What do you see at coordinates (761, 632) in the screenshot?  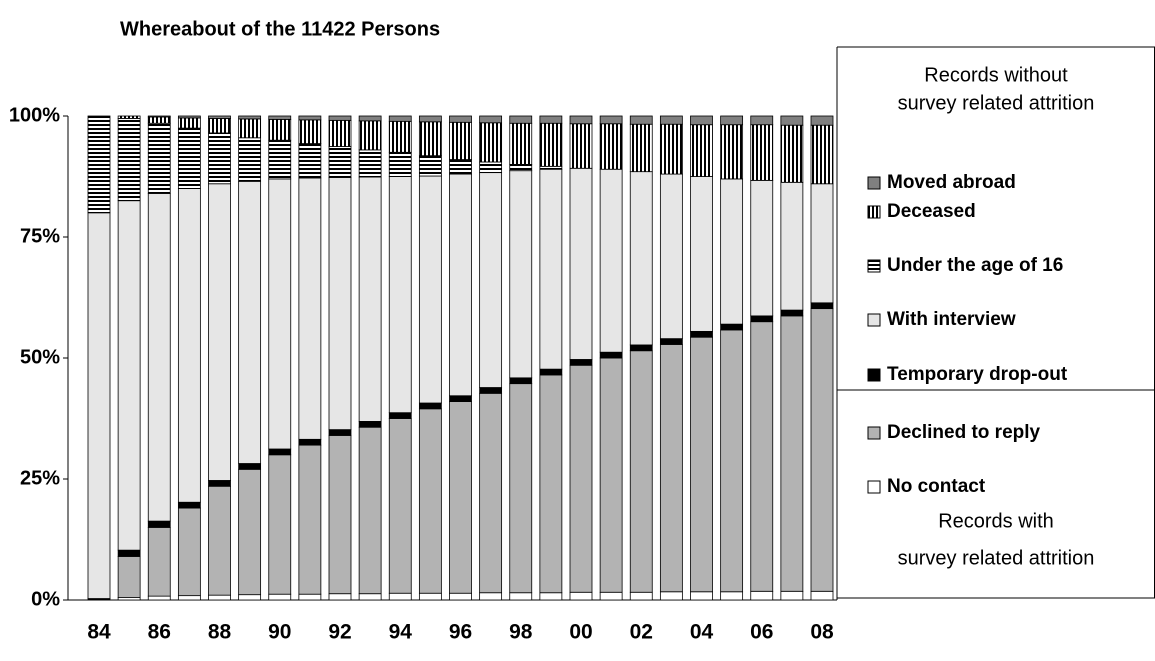 I see `x-tick-label: 06` at bounding box center [761, 632].